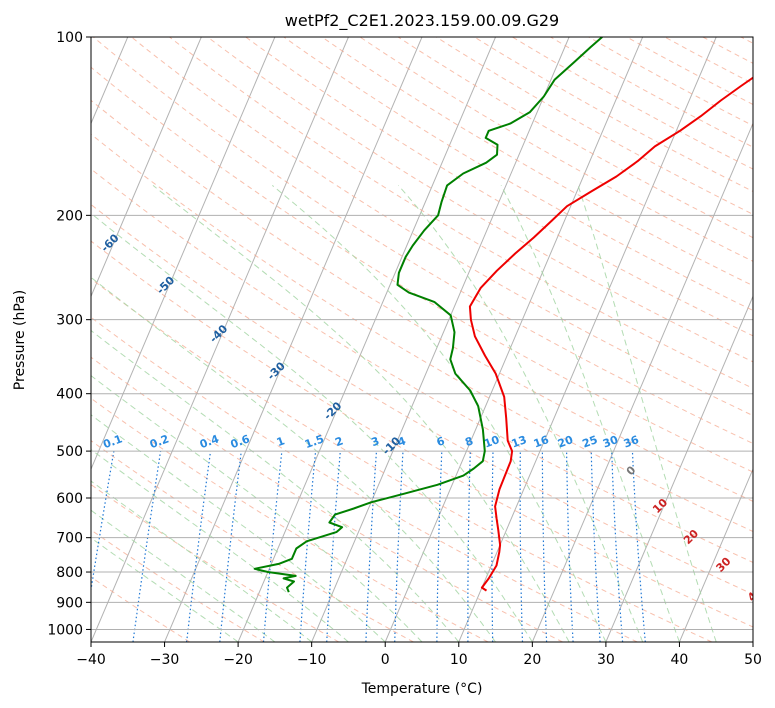 The image size is (775, 708). I want to click on x-tick-label: 30, so click(606, 660).